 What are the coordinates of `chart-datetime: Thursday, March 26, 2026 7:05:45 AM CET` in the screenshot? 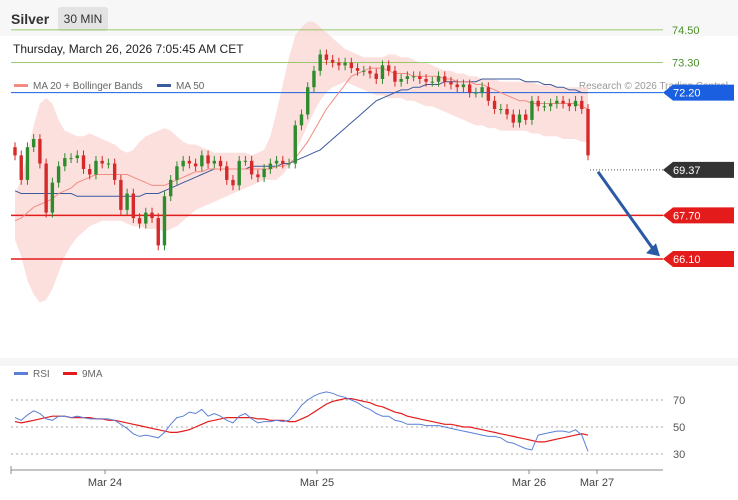 It's located at (128, 49).